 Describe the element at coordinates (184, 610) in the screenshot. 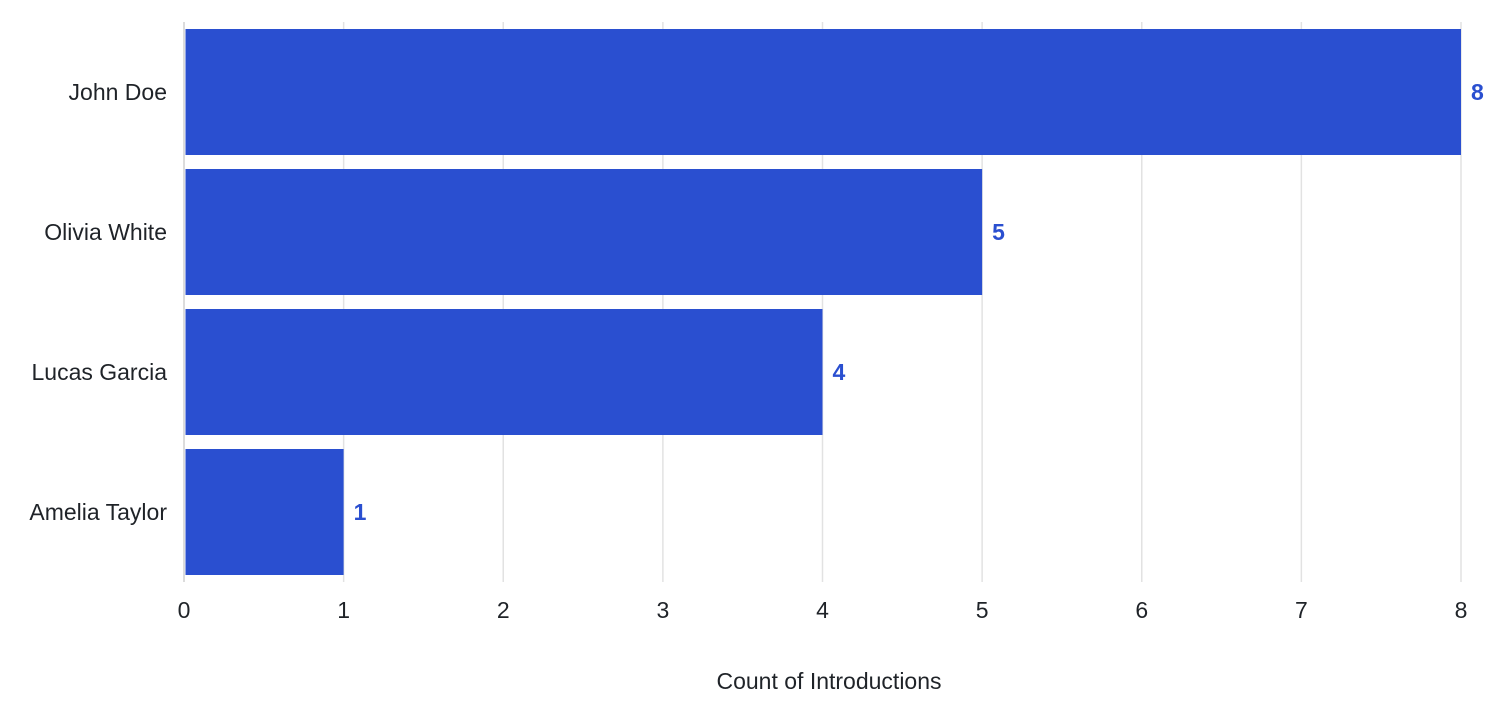

I see `x-tick-label: 0` at that location.